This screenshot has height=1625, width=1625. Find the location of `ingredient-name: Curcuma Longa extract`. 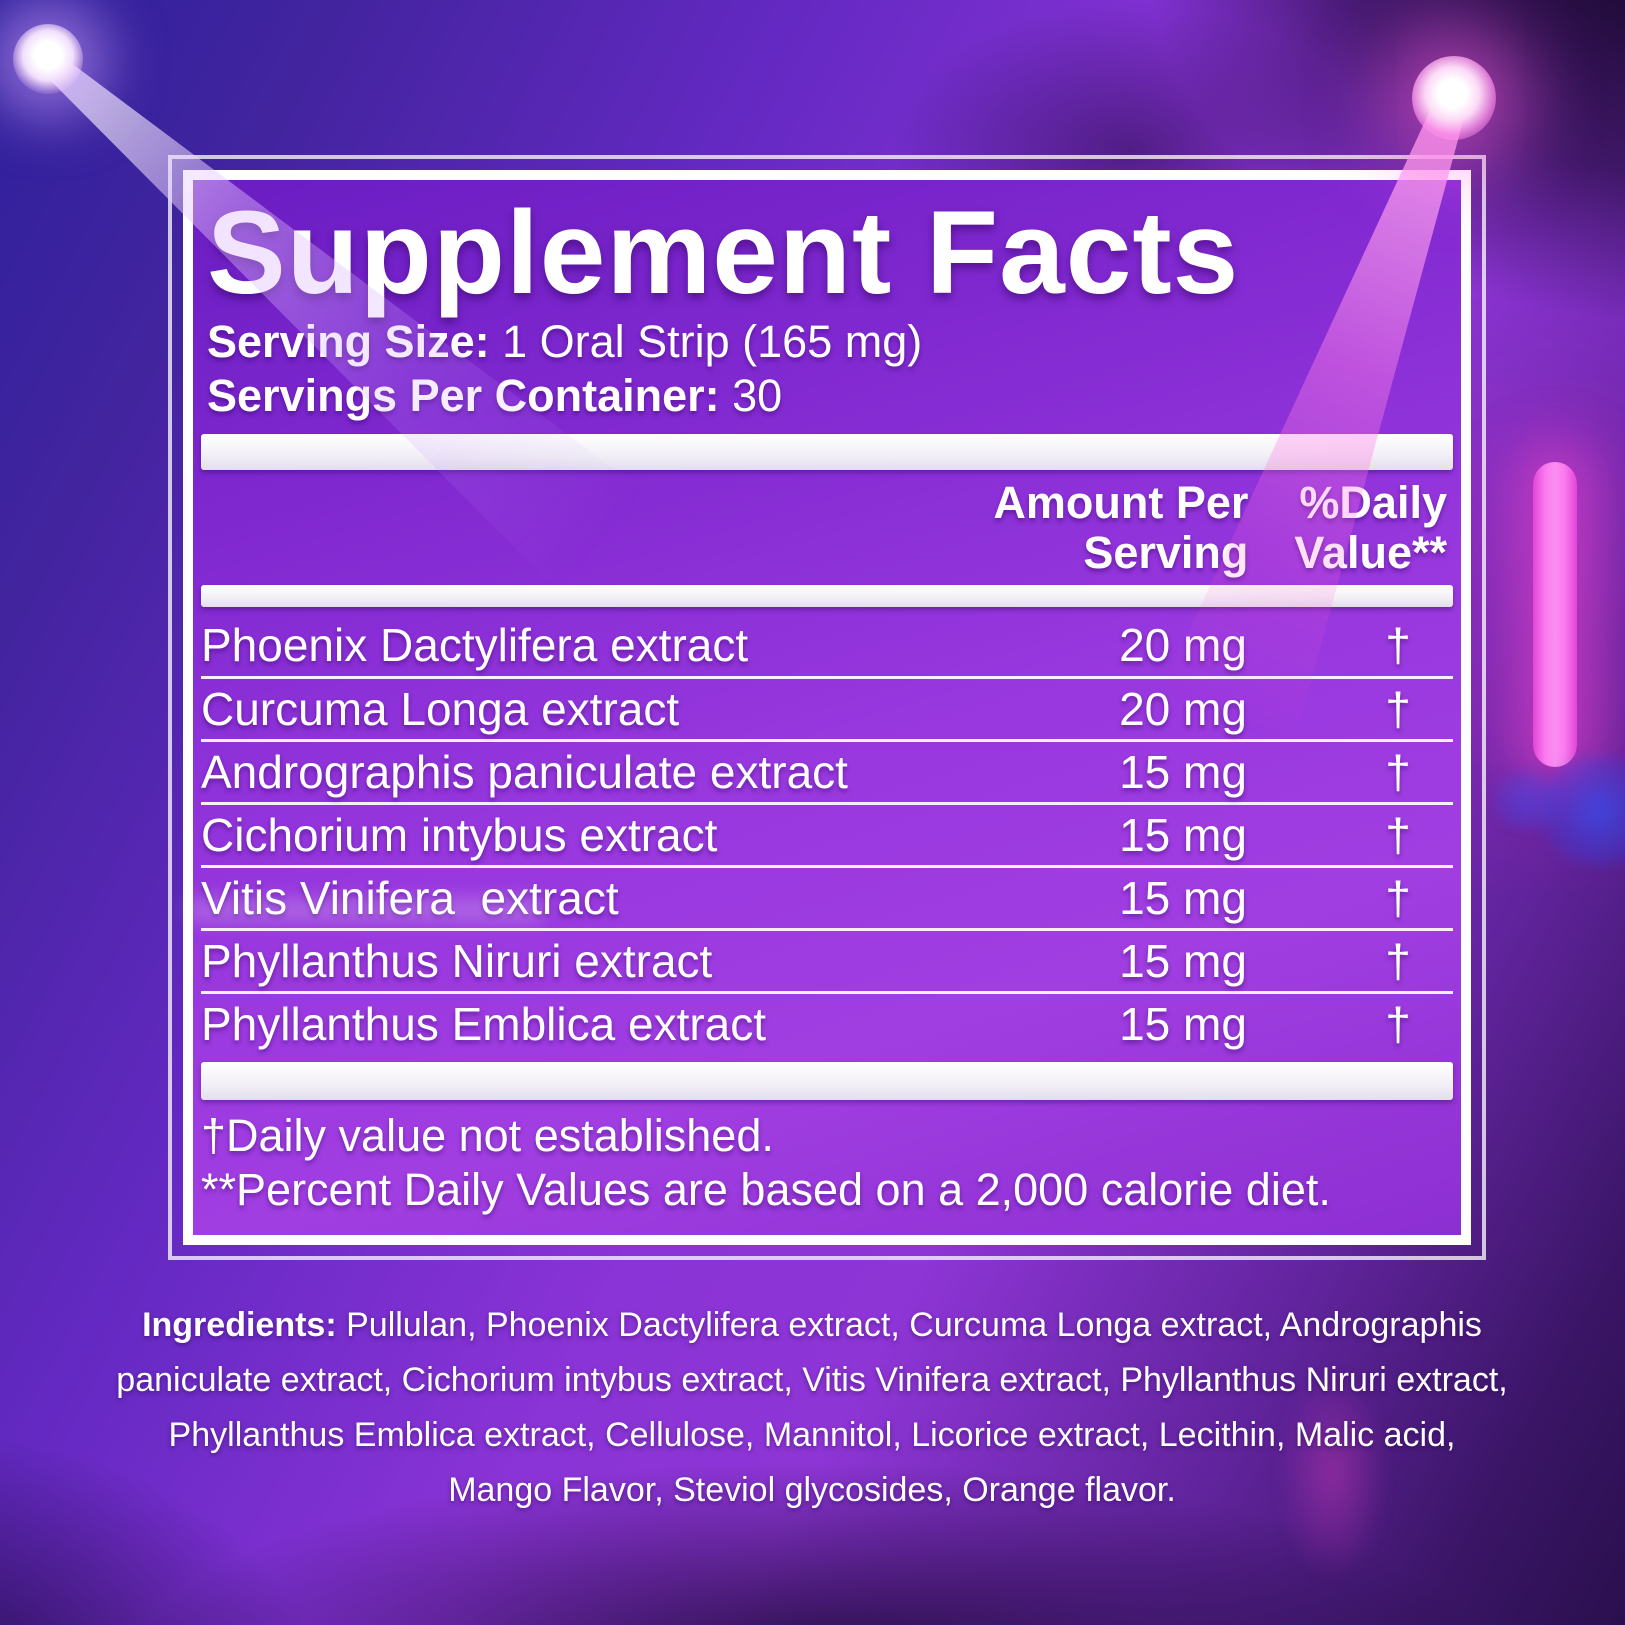

ingredient-name: Curcuma Longa extract is located at coordinates (440, 709).